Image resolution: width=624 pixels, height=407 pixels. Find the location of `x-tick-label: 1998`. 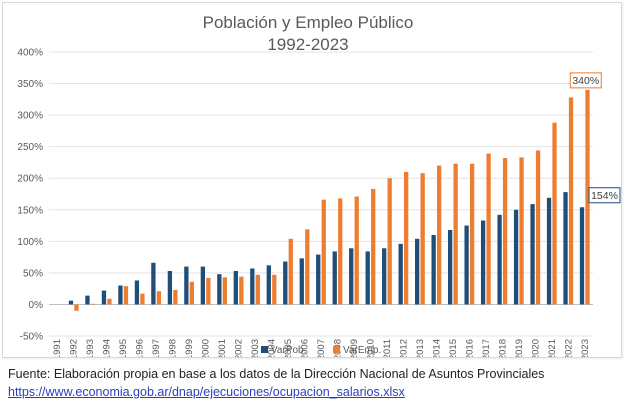

x-tick-label: 1998 is located at coordinates (173, 348).